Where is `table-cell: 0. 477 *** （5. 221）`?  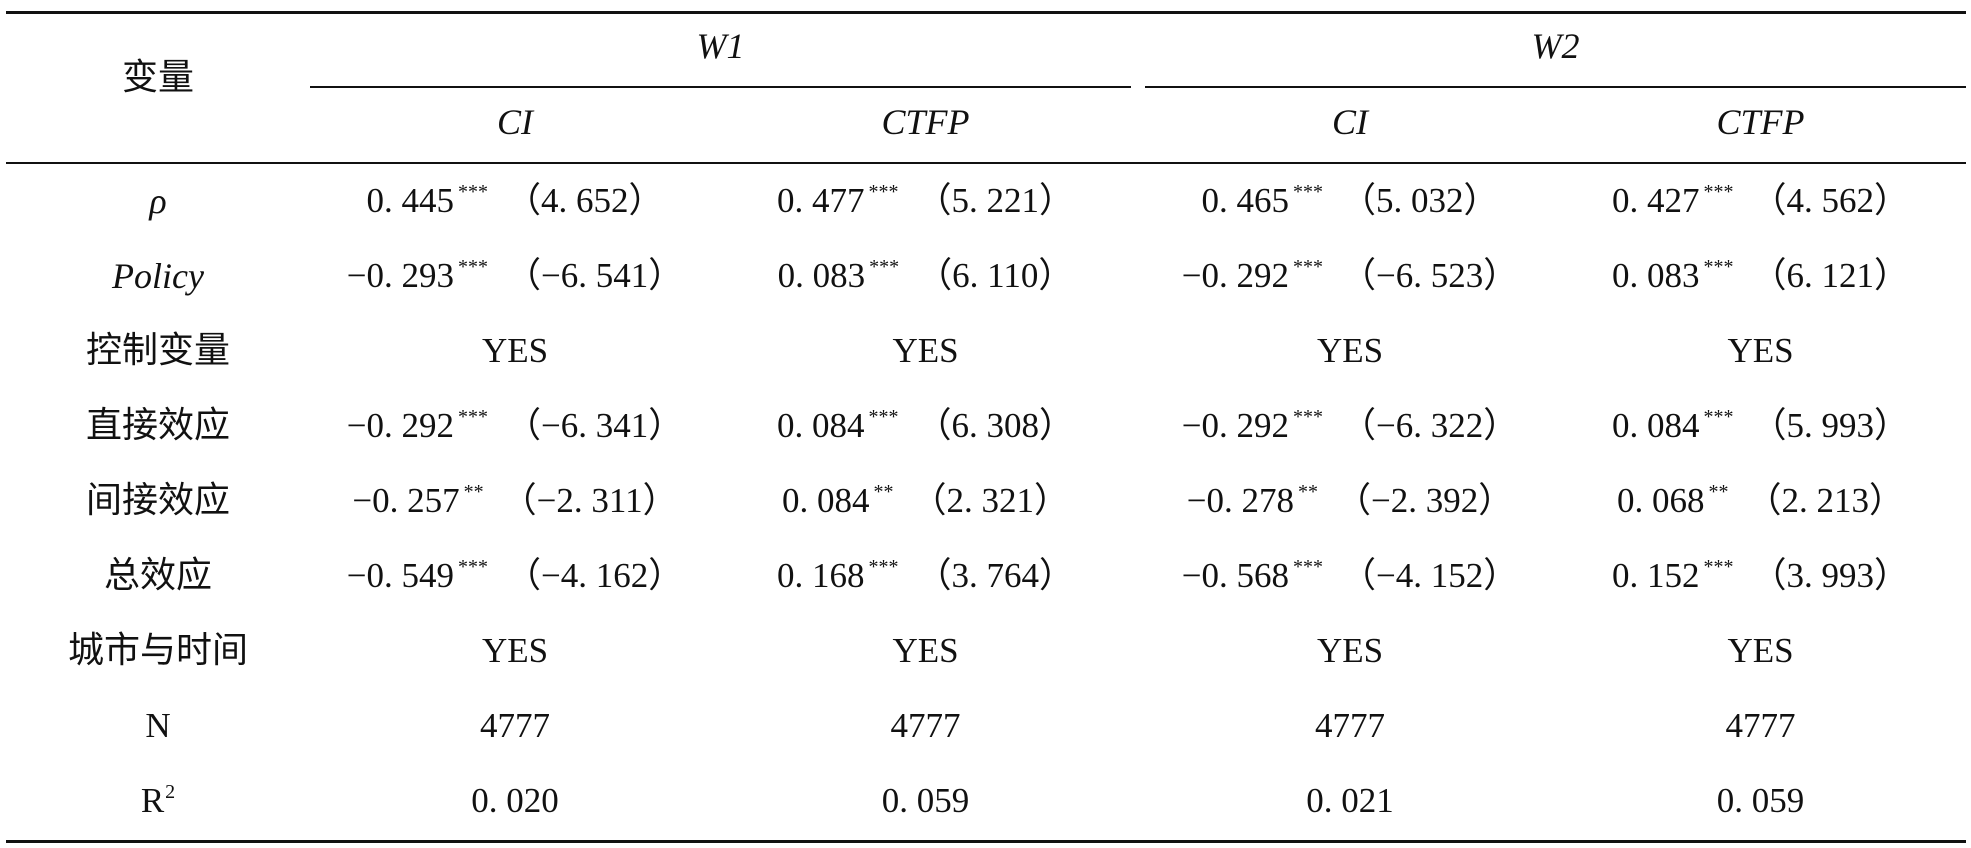
table-cell: 0. 477 *** （5. 221） is located at coordinates (925, 203).